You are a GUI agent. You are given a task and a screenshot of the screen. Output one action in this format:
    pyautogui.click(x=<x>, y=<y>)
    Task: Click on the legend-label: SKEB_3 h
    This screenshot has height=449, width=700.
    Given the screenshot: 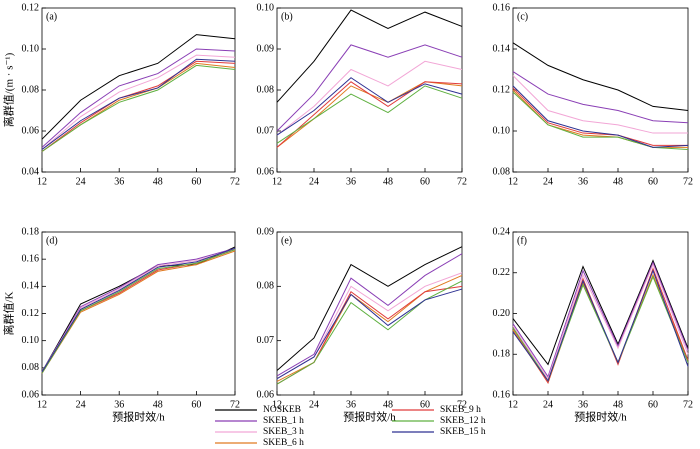 What is the action you would take?
    pyautogui.click(x=283, y=432)
    